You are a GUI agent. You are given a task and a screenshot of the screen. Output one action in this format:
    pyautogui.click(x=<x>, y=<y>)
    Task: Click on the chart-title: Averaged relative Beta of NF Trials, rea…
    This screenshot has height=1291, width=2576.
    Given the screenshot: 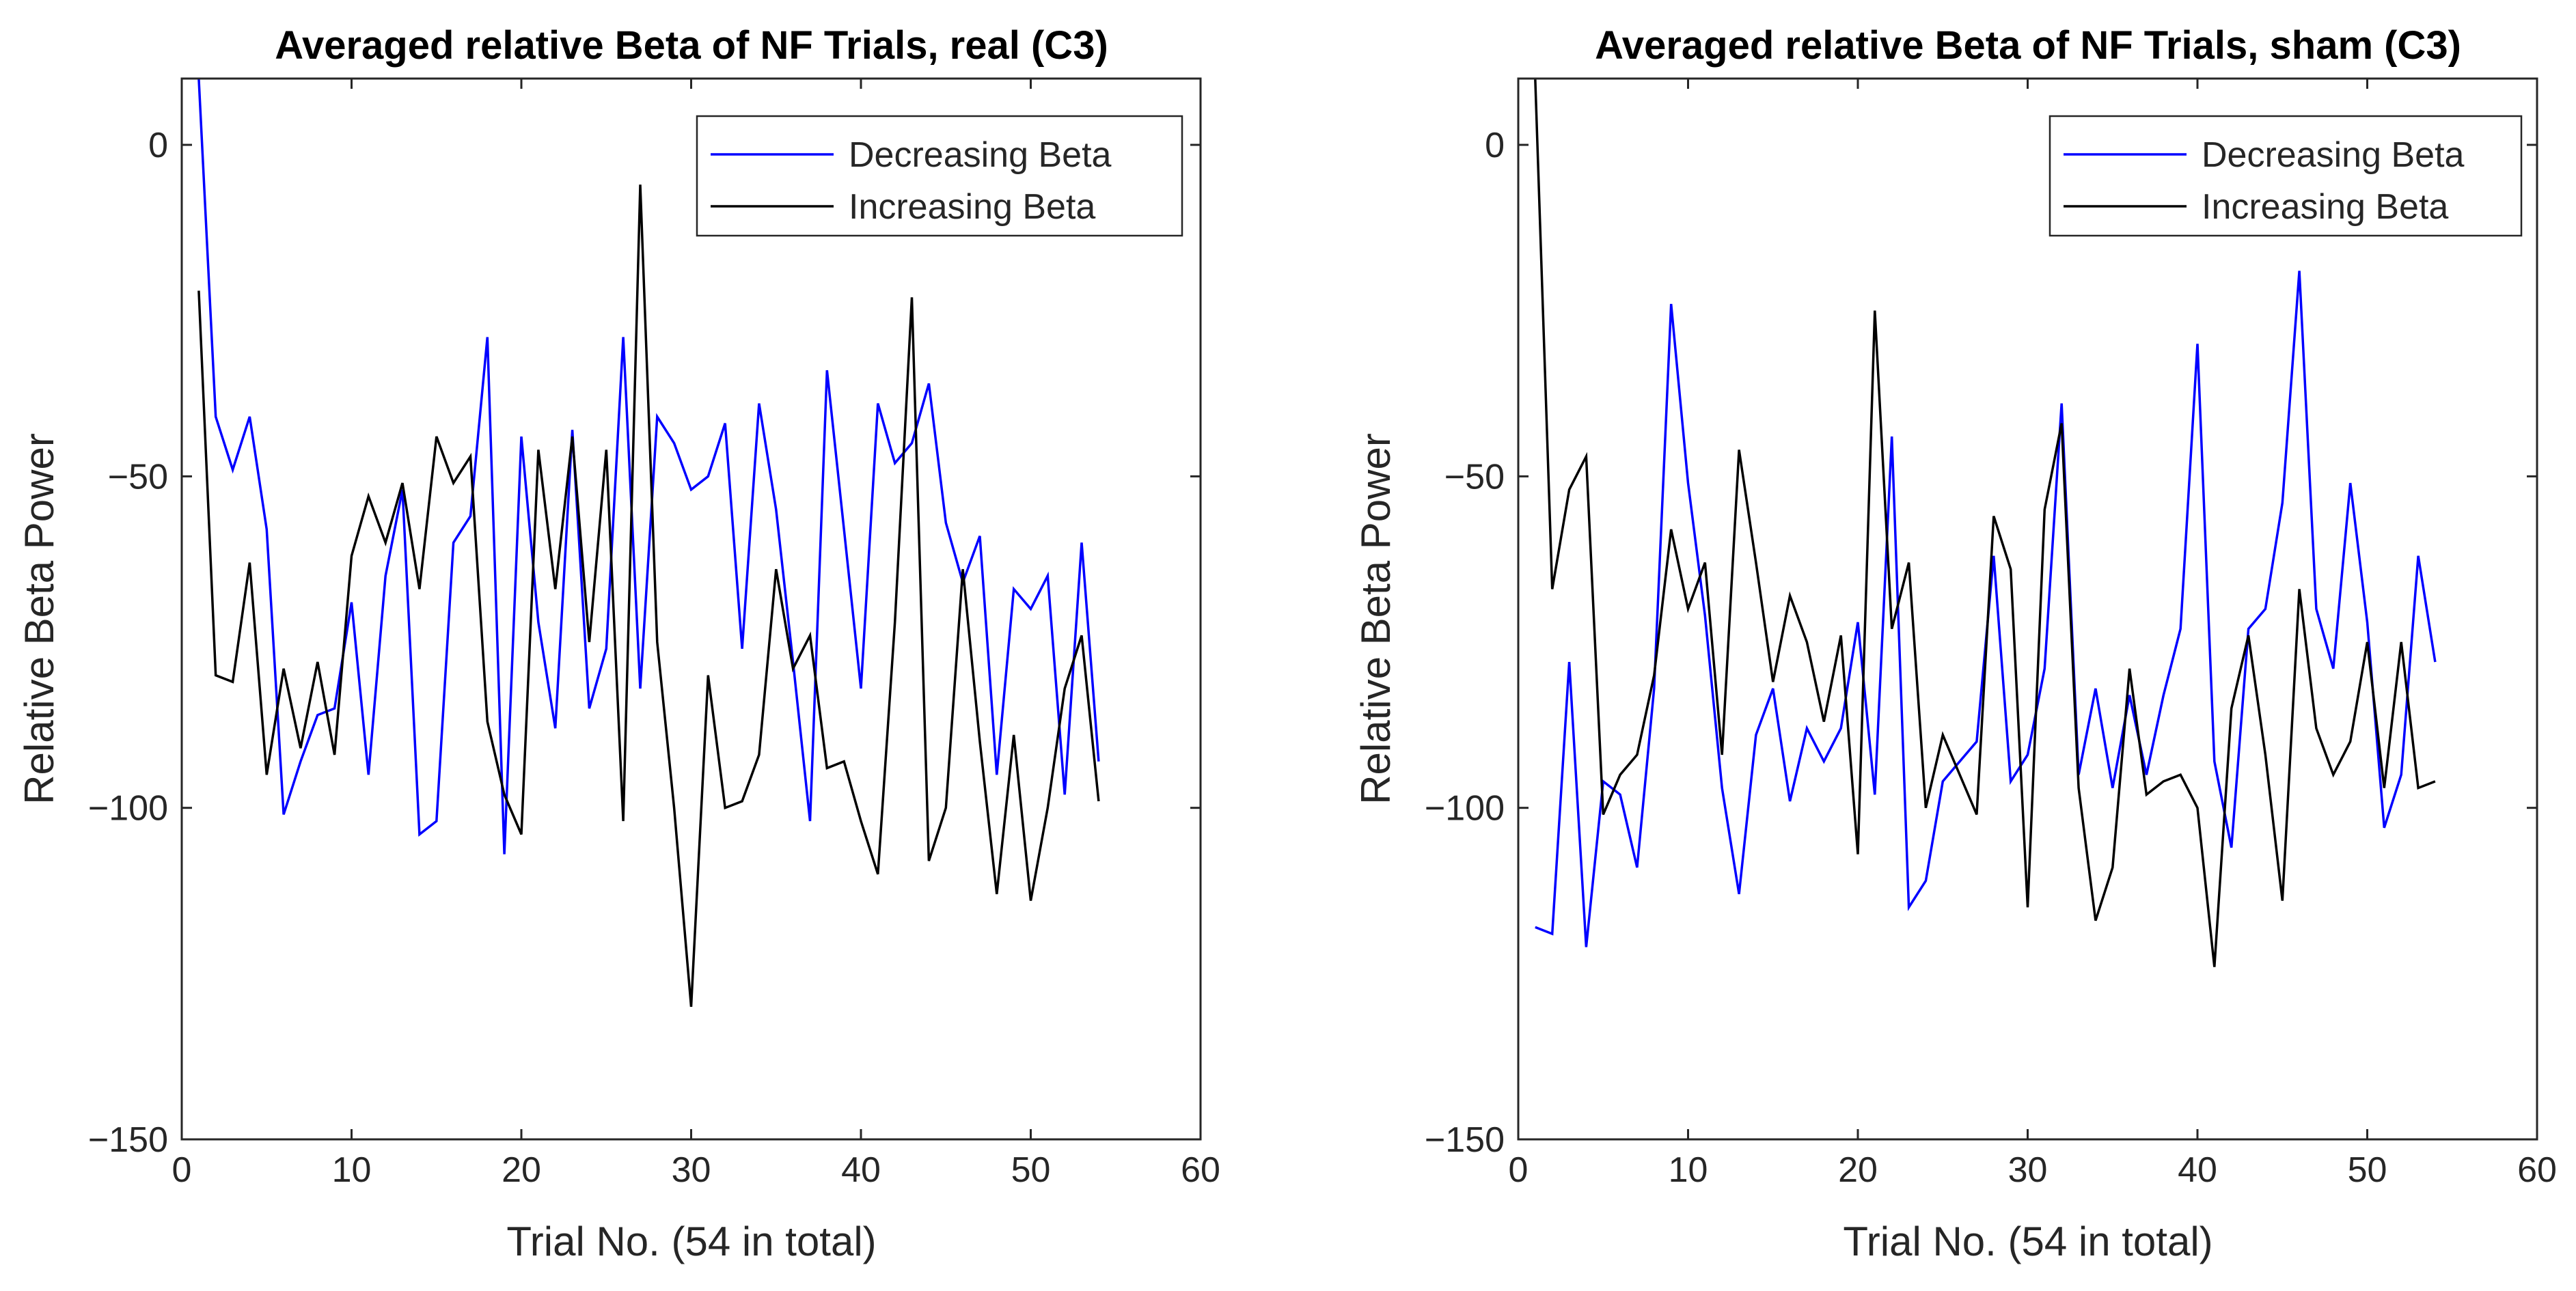 What is the action you would take?
    pyautogui.click(x=691, y=45)
    